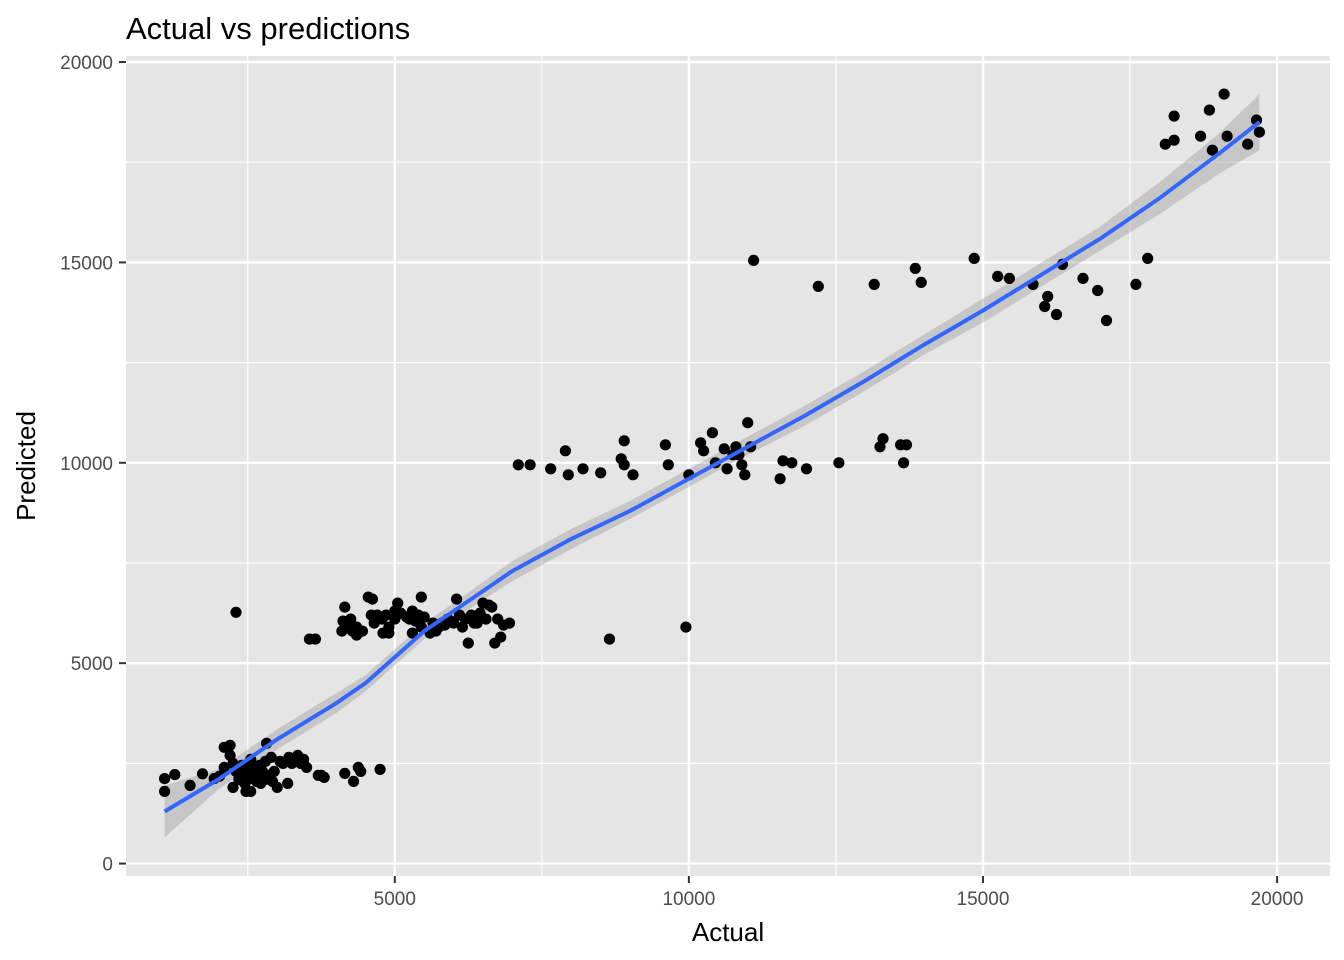 The width and height of the screenshot is (1344, 960). What do you see at coordinates (86, 63) in the screenshot?
I see `y-tick-label-4: 20000` at bounding box center [86, 63].